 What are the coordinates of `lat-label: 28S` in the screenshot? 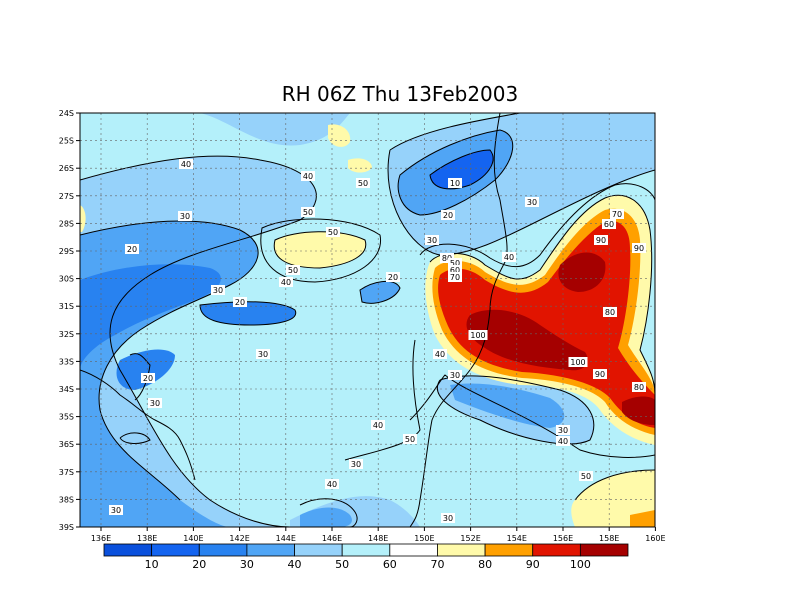 It's located at (66, 223).